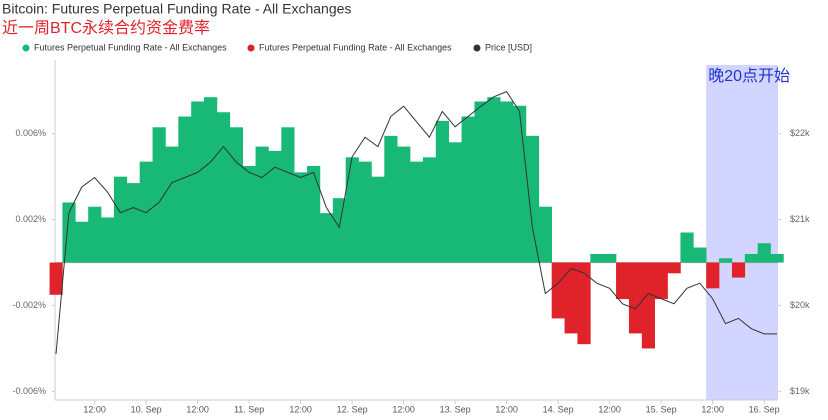 This screenshot has height=420, width=828. What do you see at coordinates (749, 76) in the screenshot?
I see `annotation: 晚20点开始` at bounding box center [749, 76].